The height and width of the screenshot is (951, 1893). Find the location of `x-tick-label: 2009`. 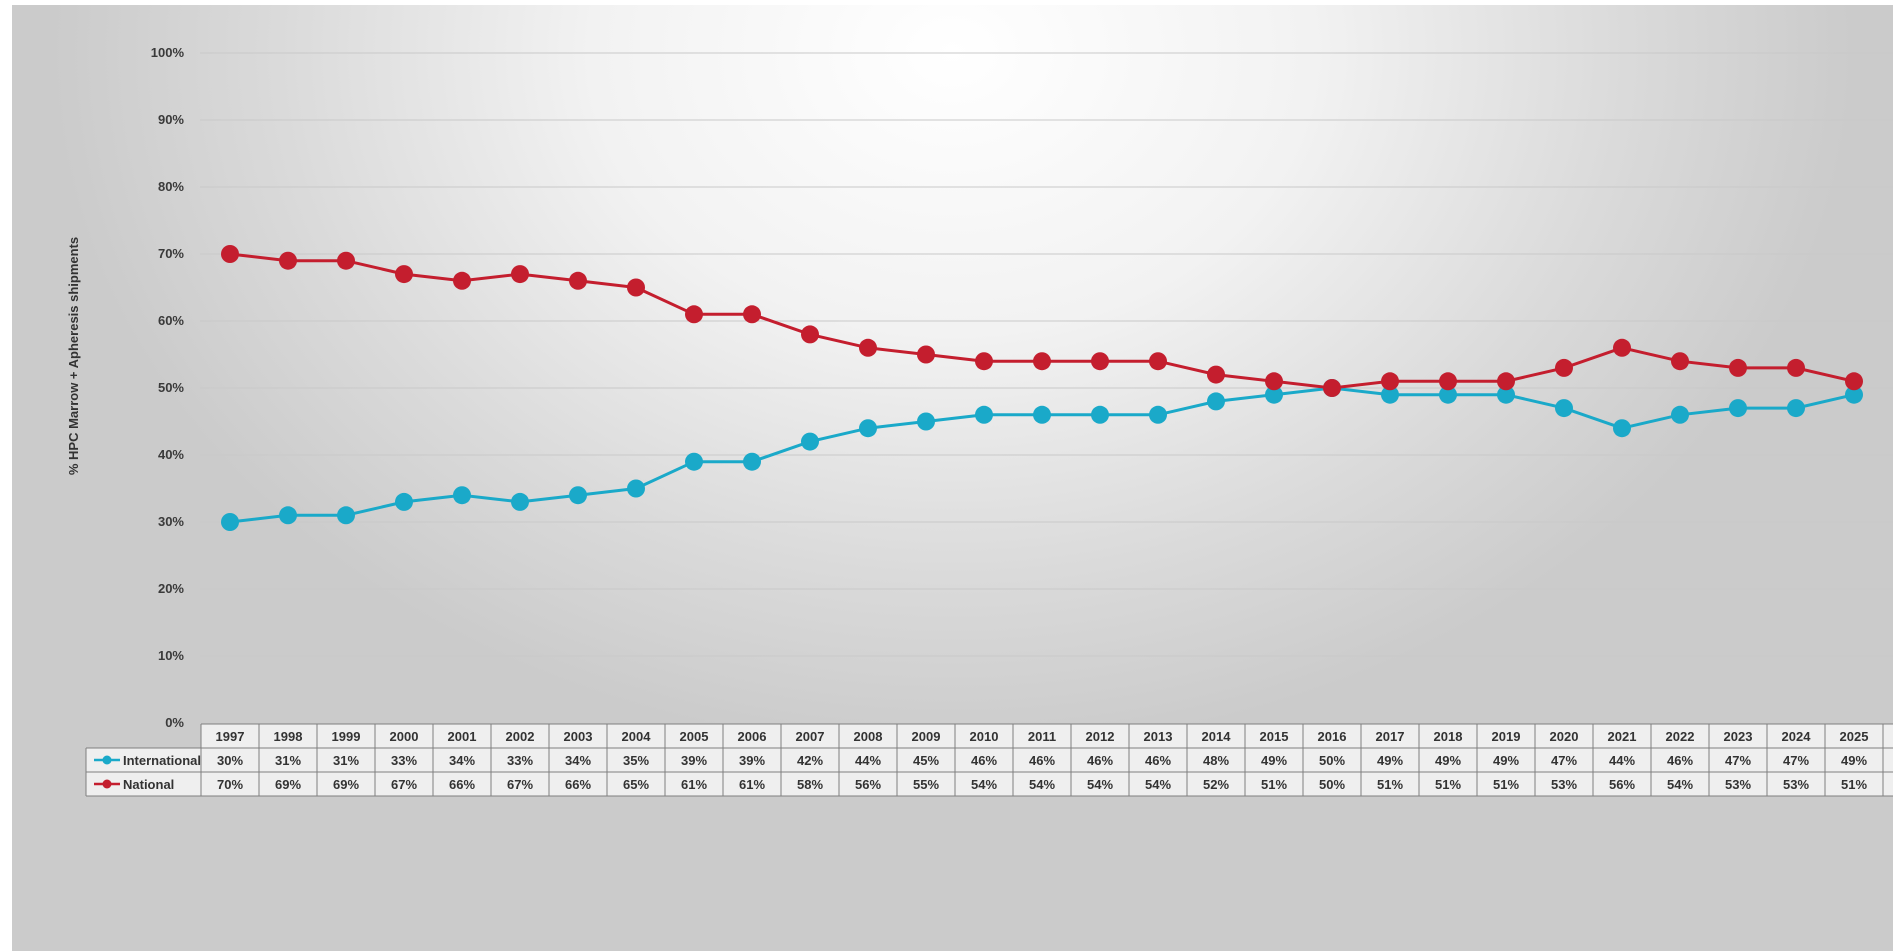

x-tick-label: 2009 is located at coordinates (926, 736).